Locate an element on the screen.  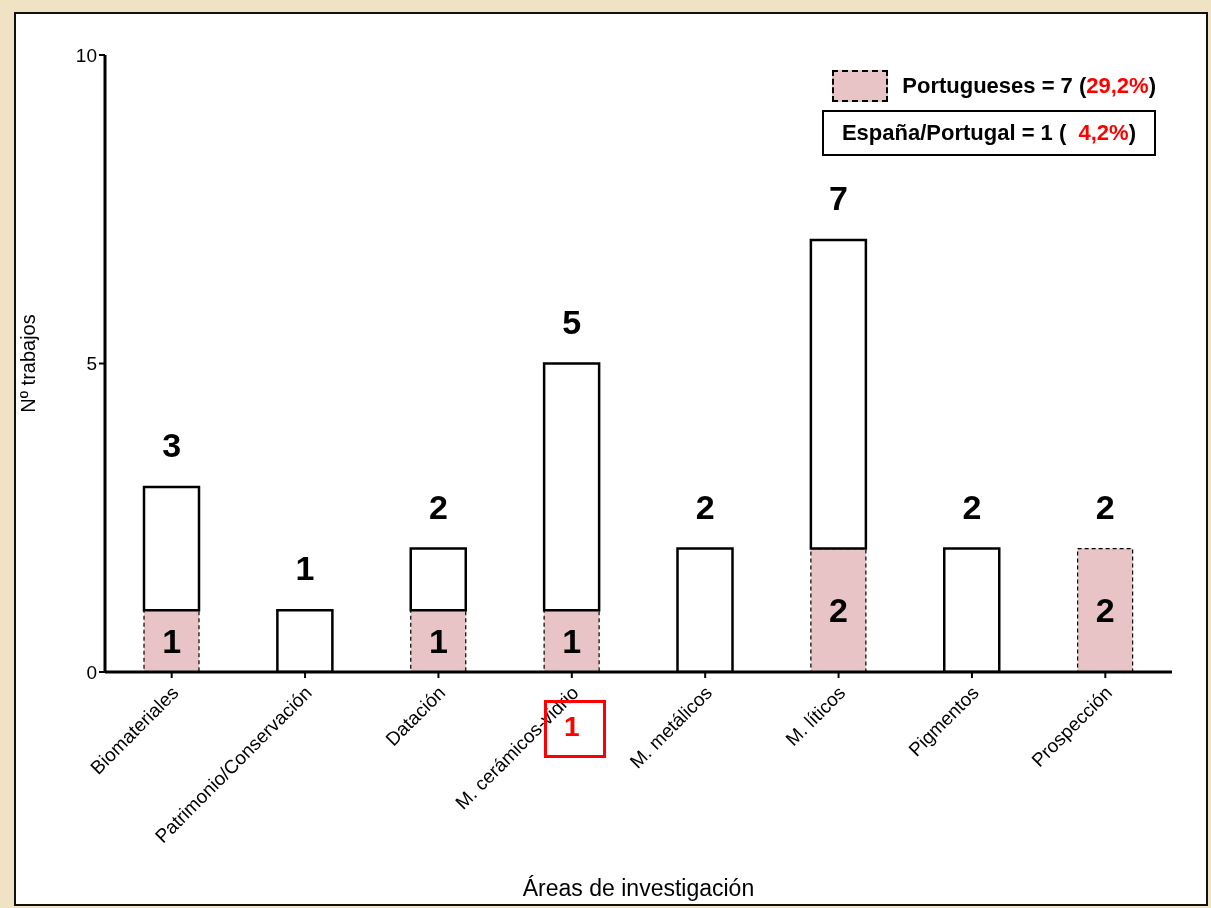
legend-label: Portugueses = 7 (29,2%) is located at coordinates (1029, 85).